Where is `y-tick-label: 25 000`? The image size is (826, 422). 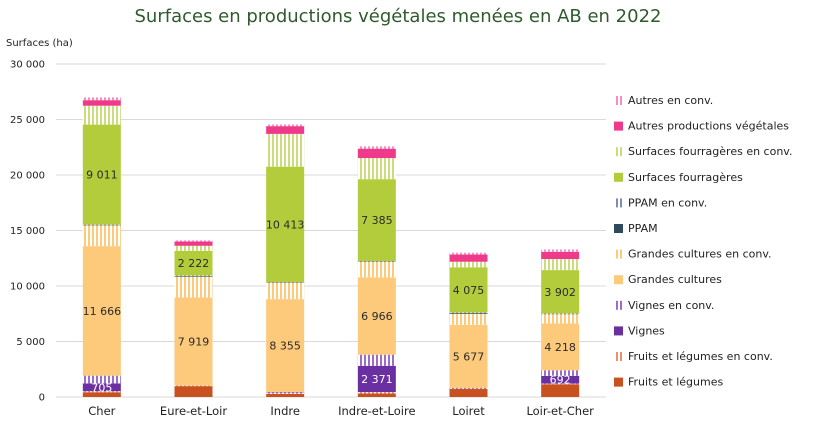 y-tick-label: 25 000 is located at coordinates (27, 120).